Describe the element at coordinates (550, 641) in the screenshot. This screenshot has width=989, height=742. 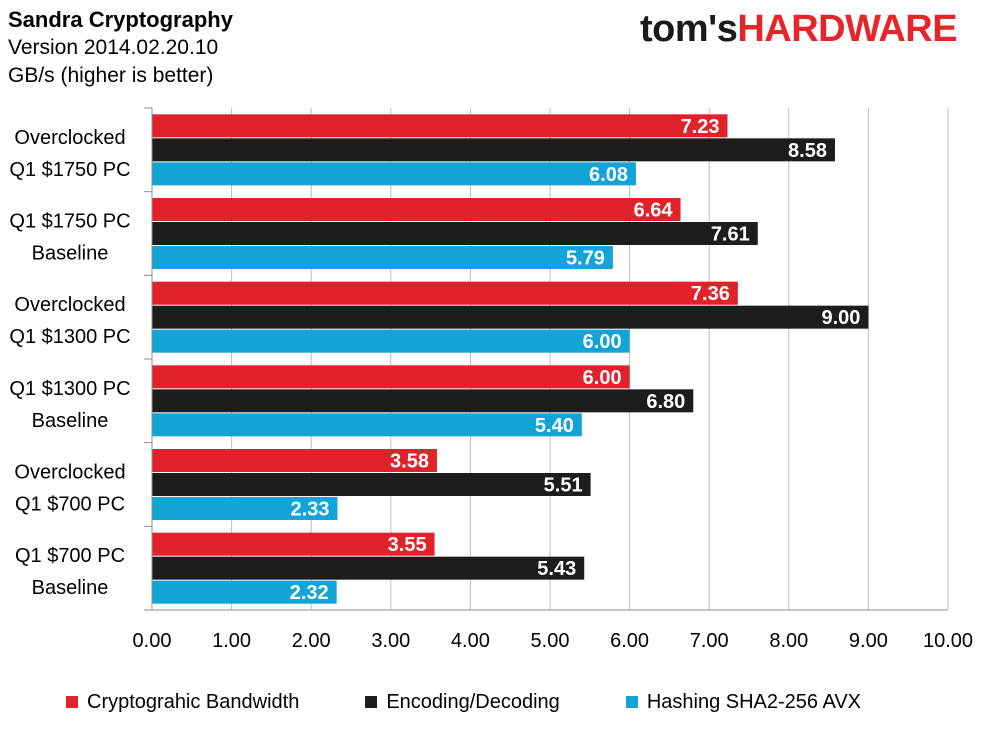
I see `x-tick-label: 5.00` at that location.